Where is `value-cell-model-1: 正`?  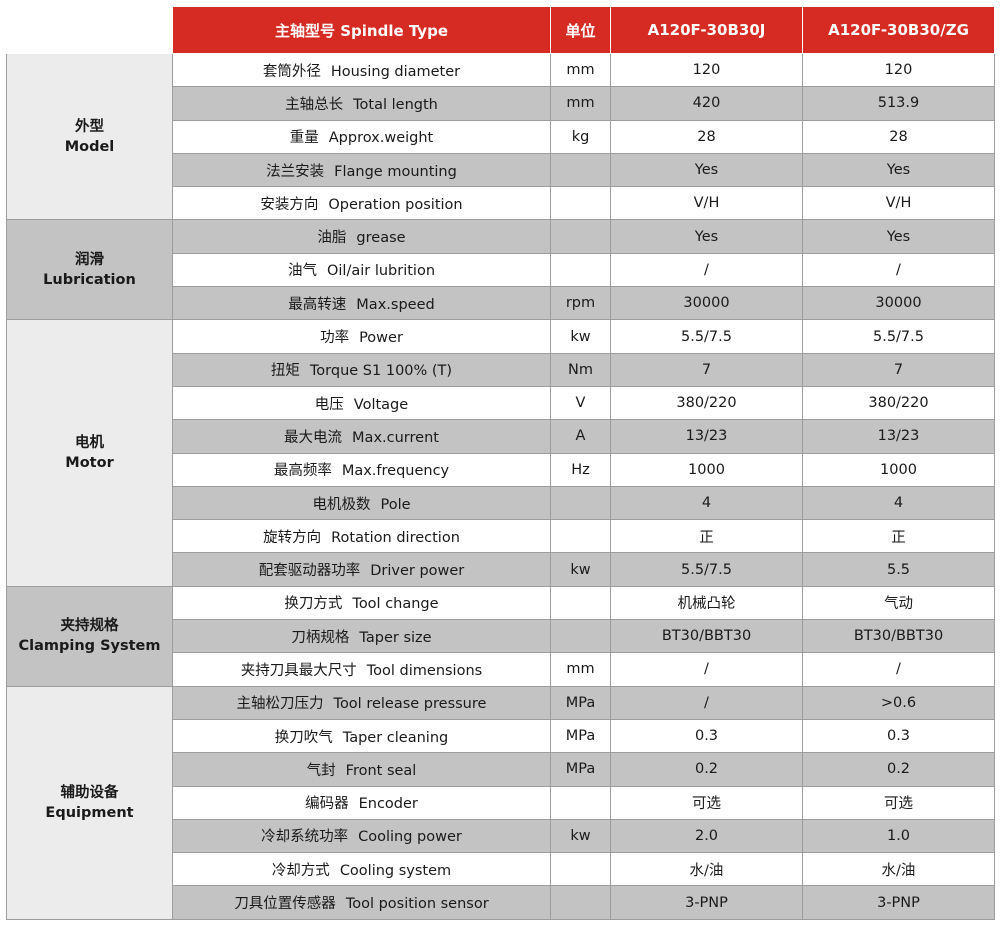 value-cell-model-1: 正 is located at coordinates (706, 536).